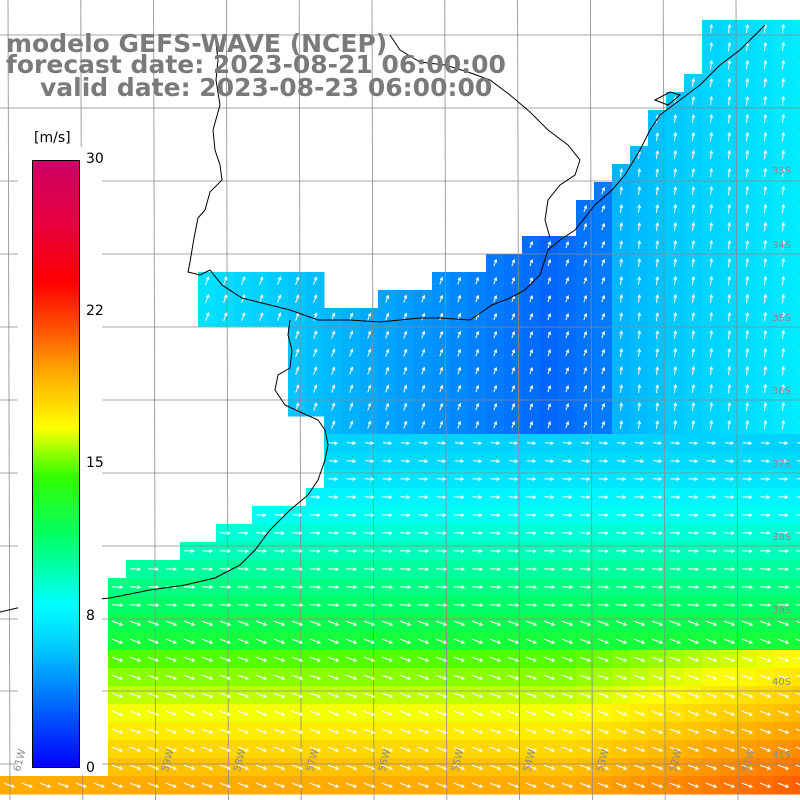 The height and width of the screenshot is (800, 800). What do you see at coordinates (782, 318) in the screenshot?
I see `lat-label: 35S` at bounding box center [782, 318].